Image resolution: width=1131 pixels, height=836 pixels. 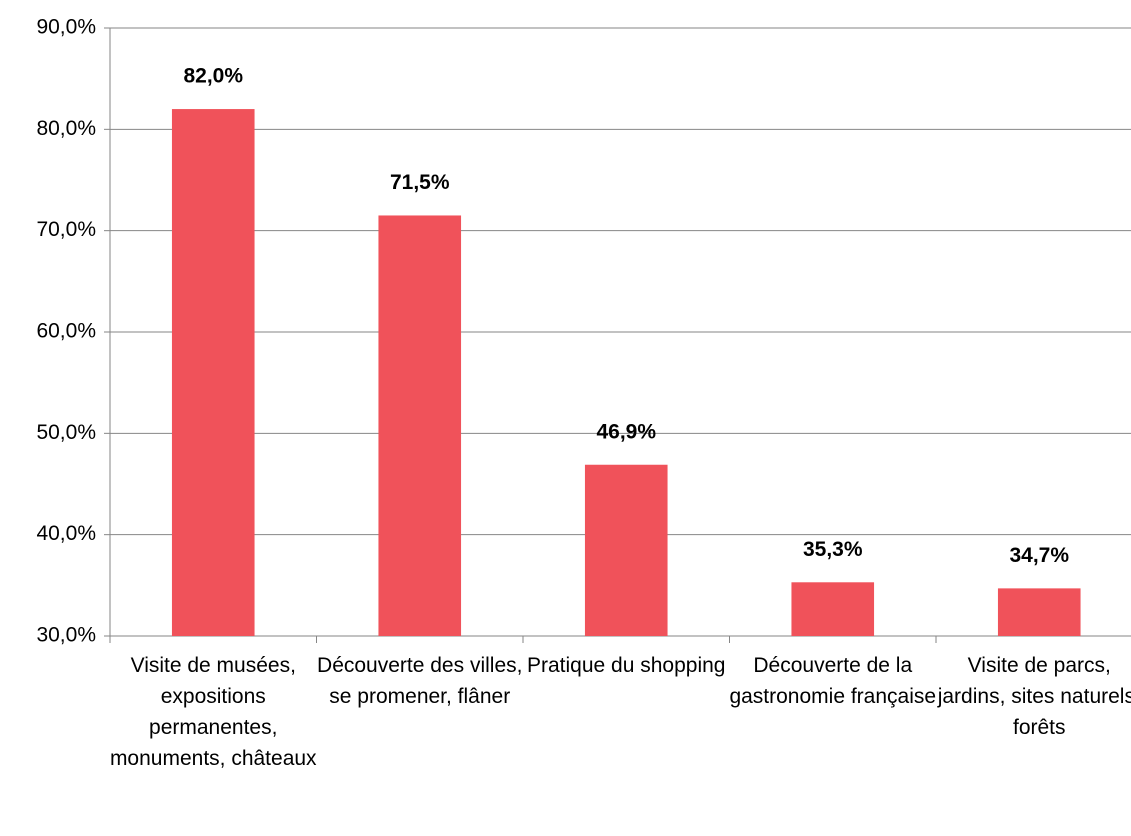 I want to click on x-tick-label: Pratique du shopping, so click(x=626, y=665).